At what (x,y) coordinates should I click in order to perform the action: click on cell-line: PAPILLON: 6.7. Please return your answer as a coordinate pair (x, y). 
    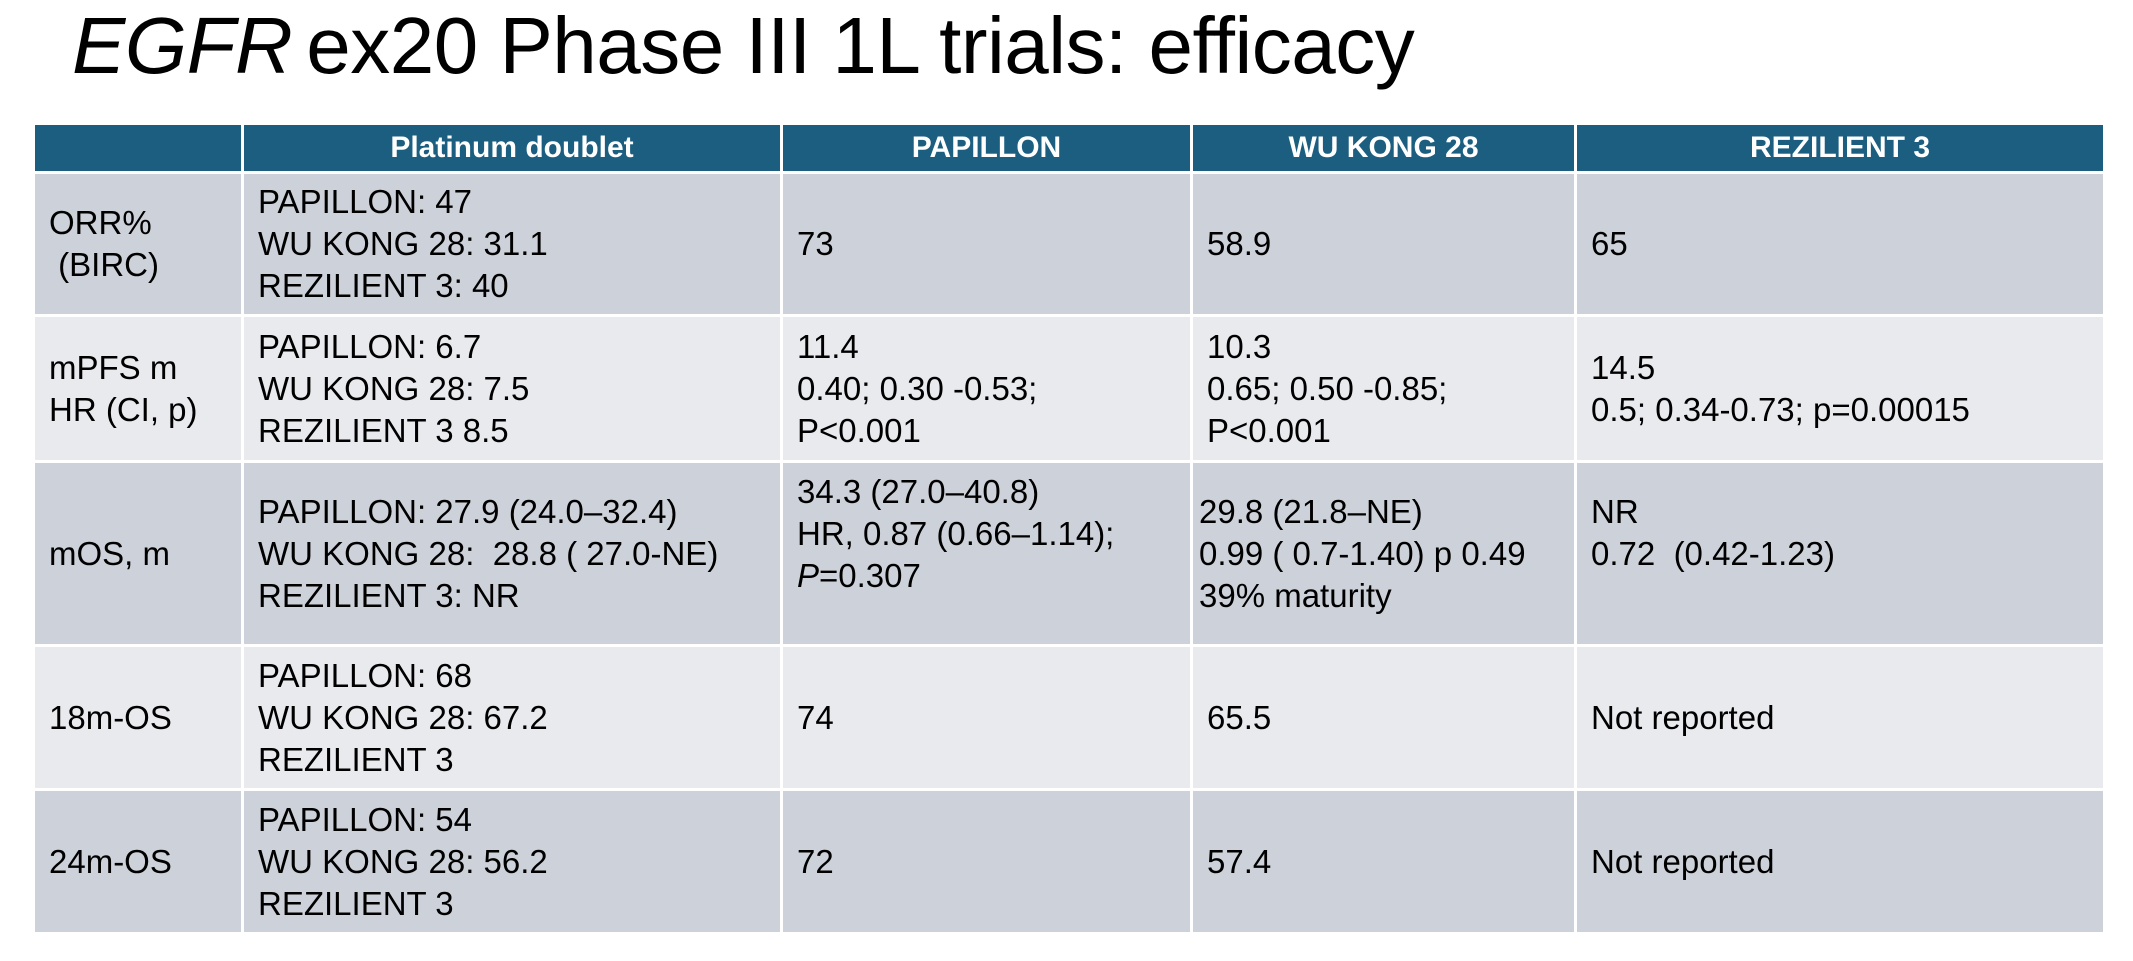
    Looking at the image, I should click on (370, 346).